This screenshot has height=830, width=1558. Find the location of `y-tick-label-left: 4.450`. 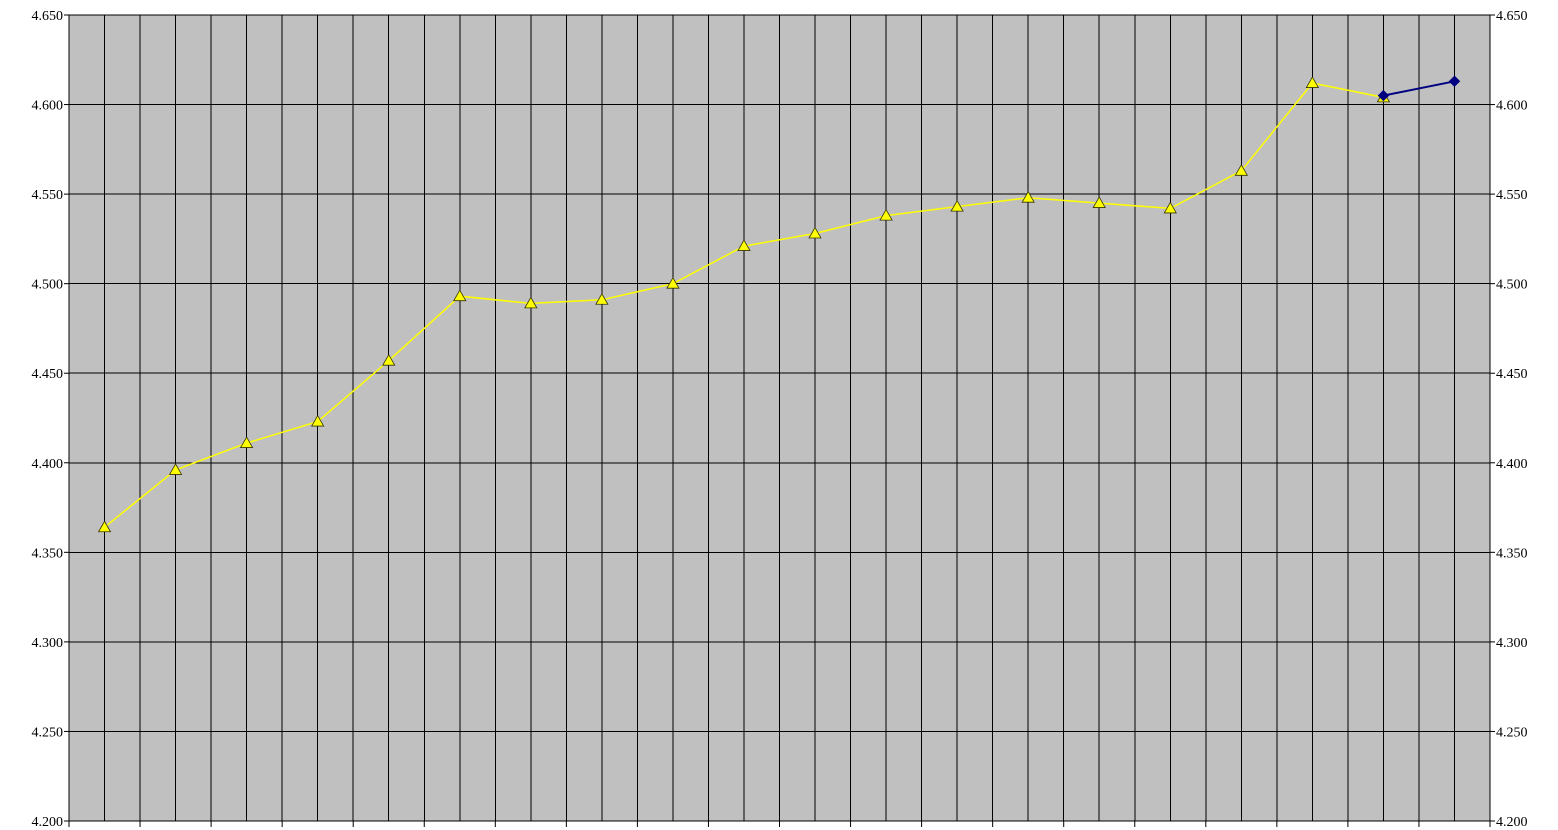

y-tick-label-left: 4.450 is located at coordinates (48, 374).